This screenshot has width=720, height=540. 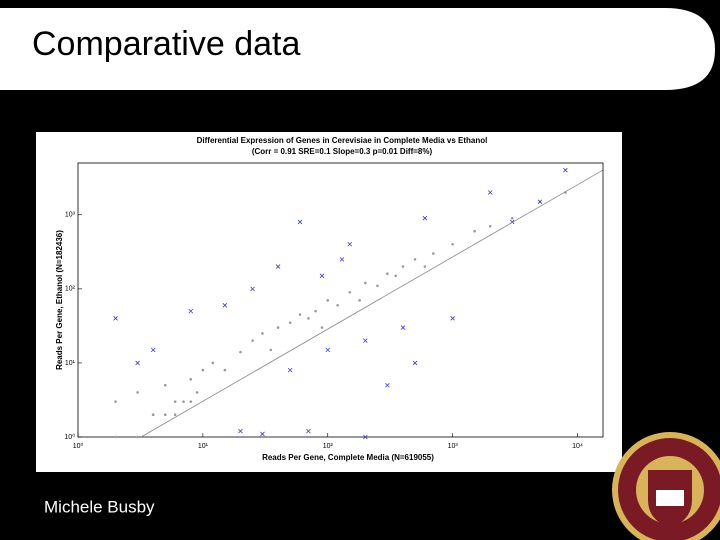 What do you see at coordinates (70, 215) in the screenshot?
I see `y-tick-label: 10³` at bounding box center [70, 215].